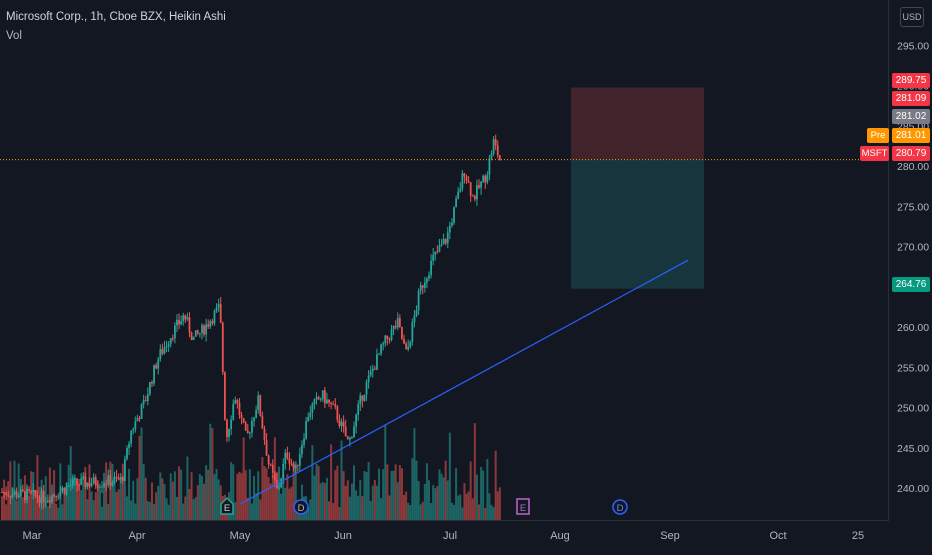 This screenshot has height=555, width=932. Describe the element at coordinates (637, 224) in the screenshot. I see `take-profit-zone` at that location.